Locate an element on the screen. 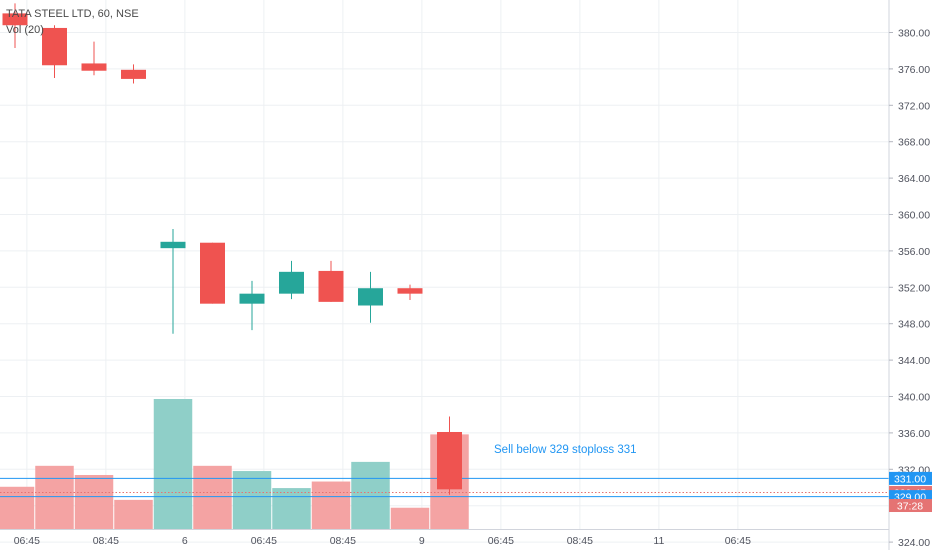 The image size is (932, 555). countdown-label: 37:28 is located at coordinates (910, 507).